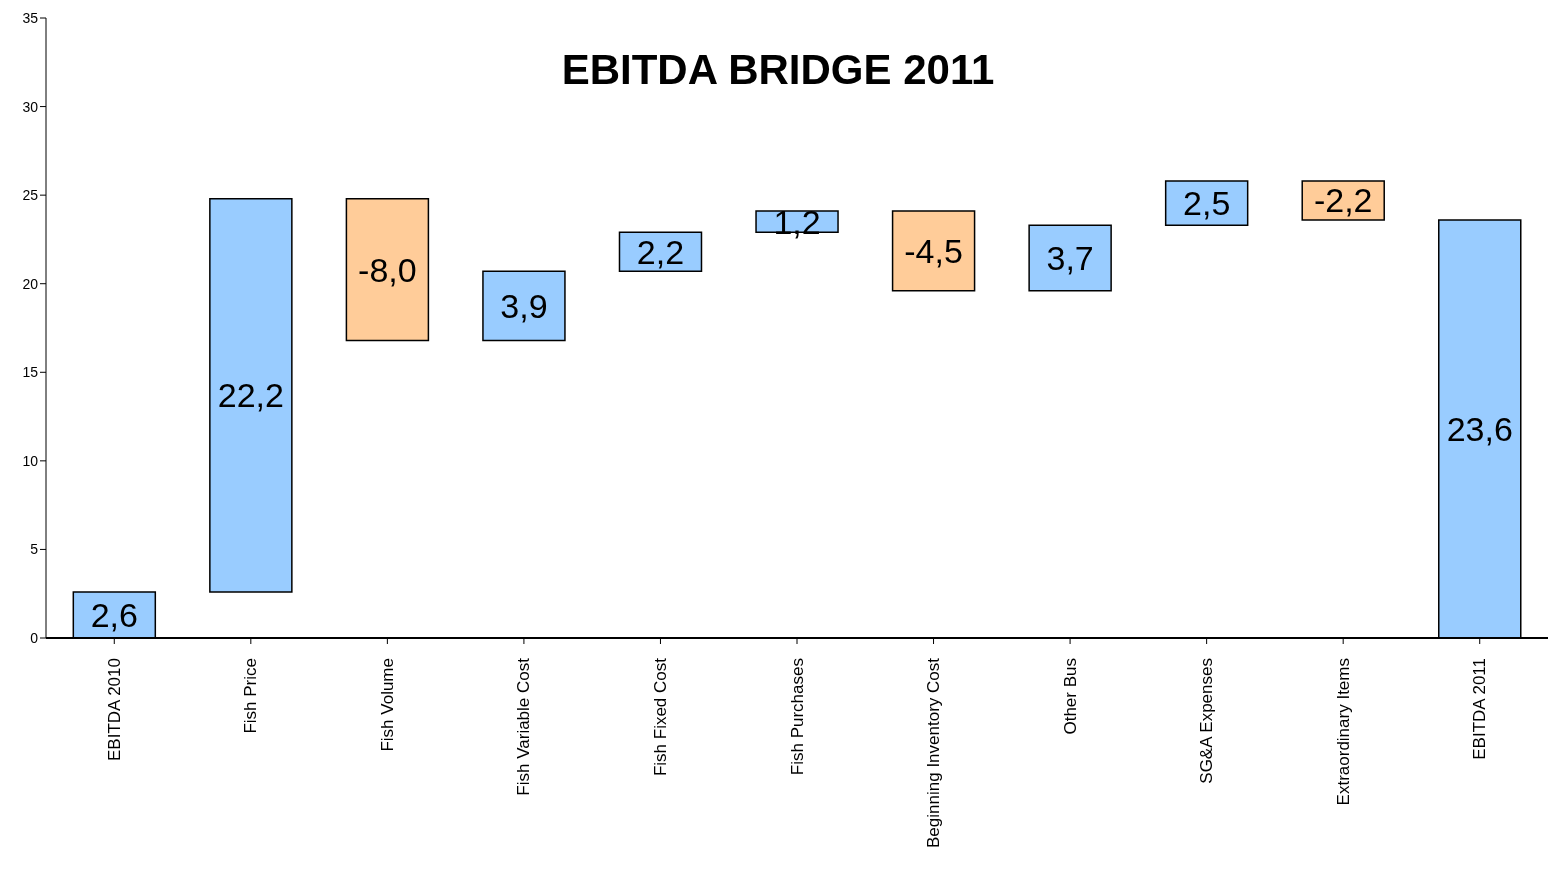 This screenshot has height=885, width=1550. Describe the element at coordinates (30, 283) in the screenshot. I see `y-tick-label: 20` at that location.